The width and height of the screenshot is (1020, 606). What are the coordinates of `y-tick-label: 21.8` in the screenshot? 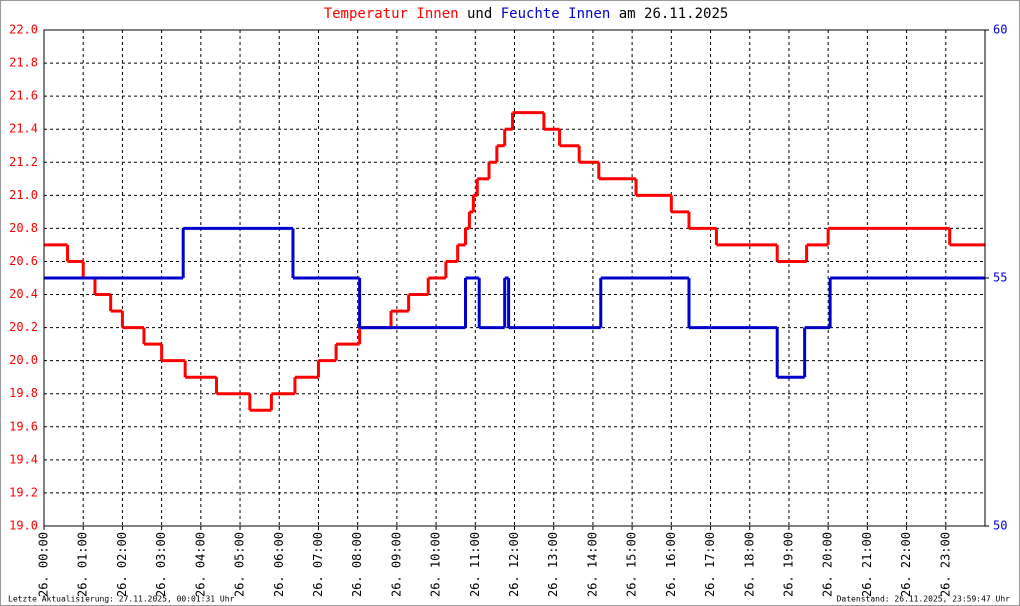 It's located at (23, 63).